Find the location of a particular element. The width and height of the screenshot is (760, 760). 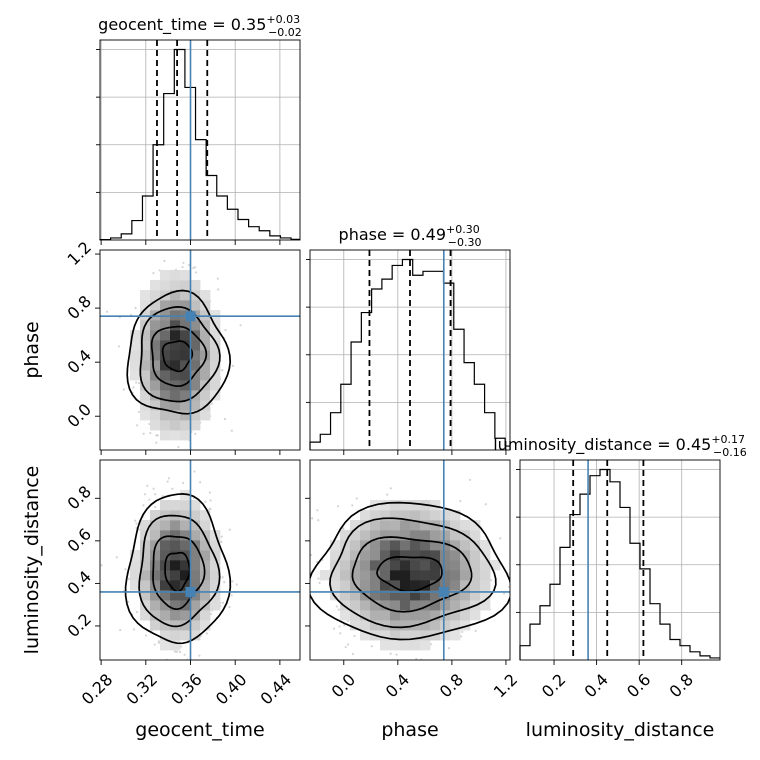

frame-phase is located at coordinates (410, 350).